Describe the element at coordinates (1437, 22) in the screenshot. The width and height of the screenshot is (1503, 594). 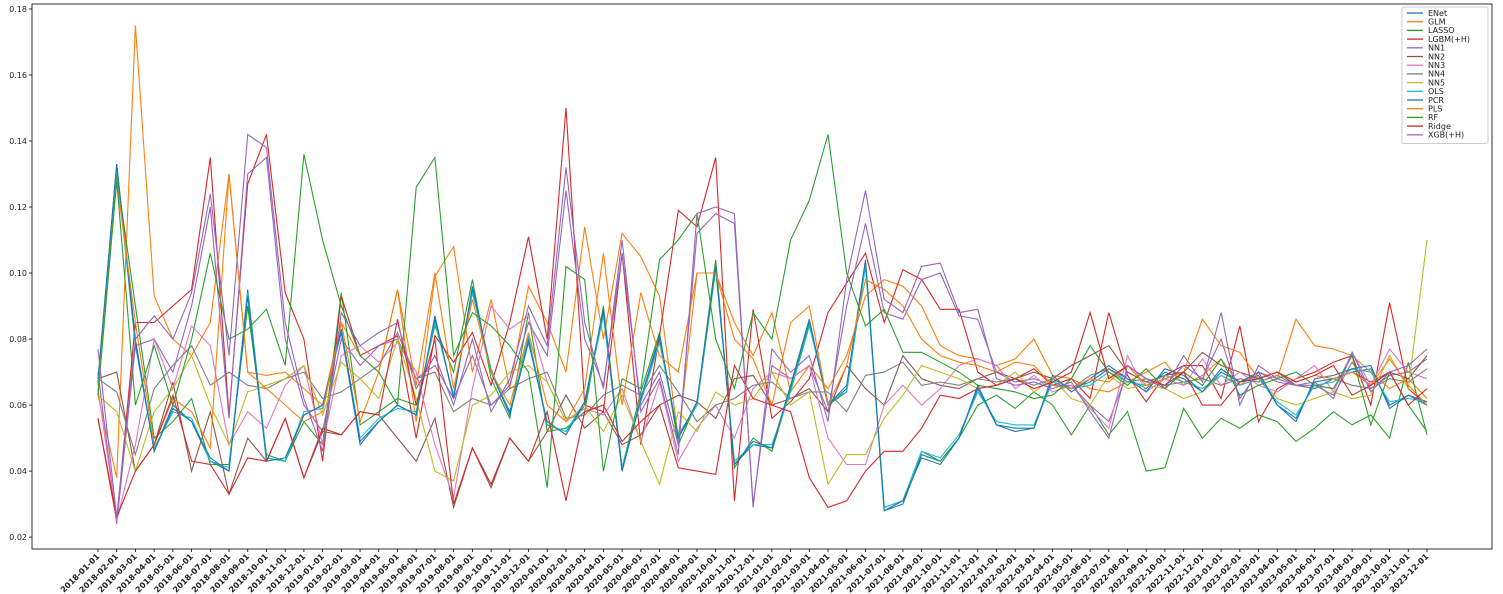
I see `legend-label: GLM` at that location.